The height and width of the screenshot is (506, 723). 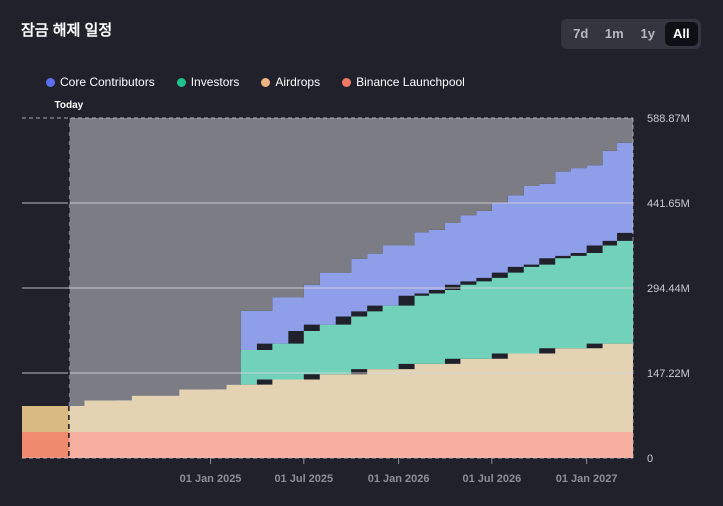 I want to click on y-tick-label-1: 147.22M, so click(x=668, y=374).